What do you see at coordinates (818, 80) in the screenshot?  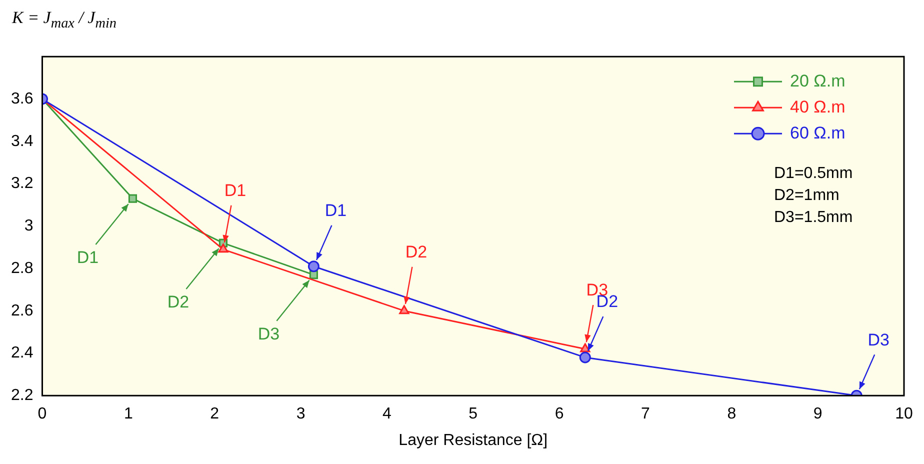 I see `legend-label: 20 Ω.m` at bounding box center [818, 80].